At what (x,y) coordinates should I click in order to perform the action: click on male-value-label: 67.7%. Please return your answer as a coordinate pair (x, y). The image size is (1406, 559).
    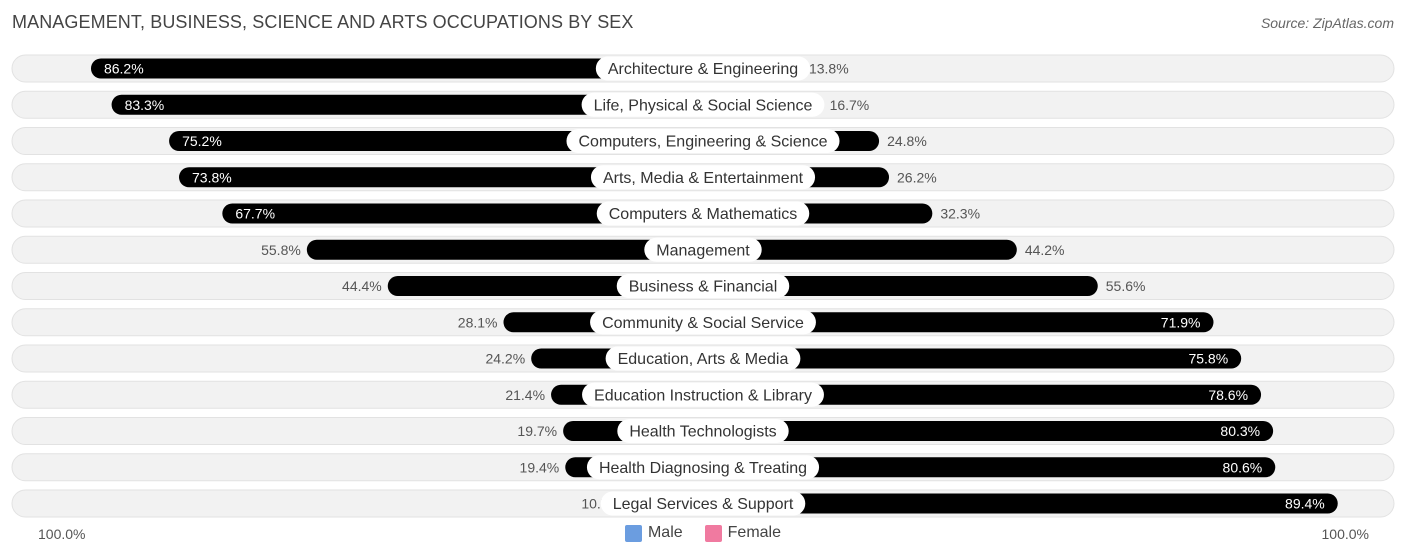
    Looking at the image, I should click on (255, 214).